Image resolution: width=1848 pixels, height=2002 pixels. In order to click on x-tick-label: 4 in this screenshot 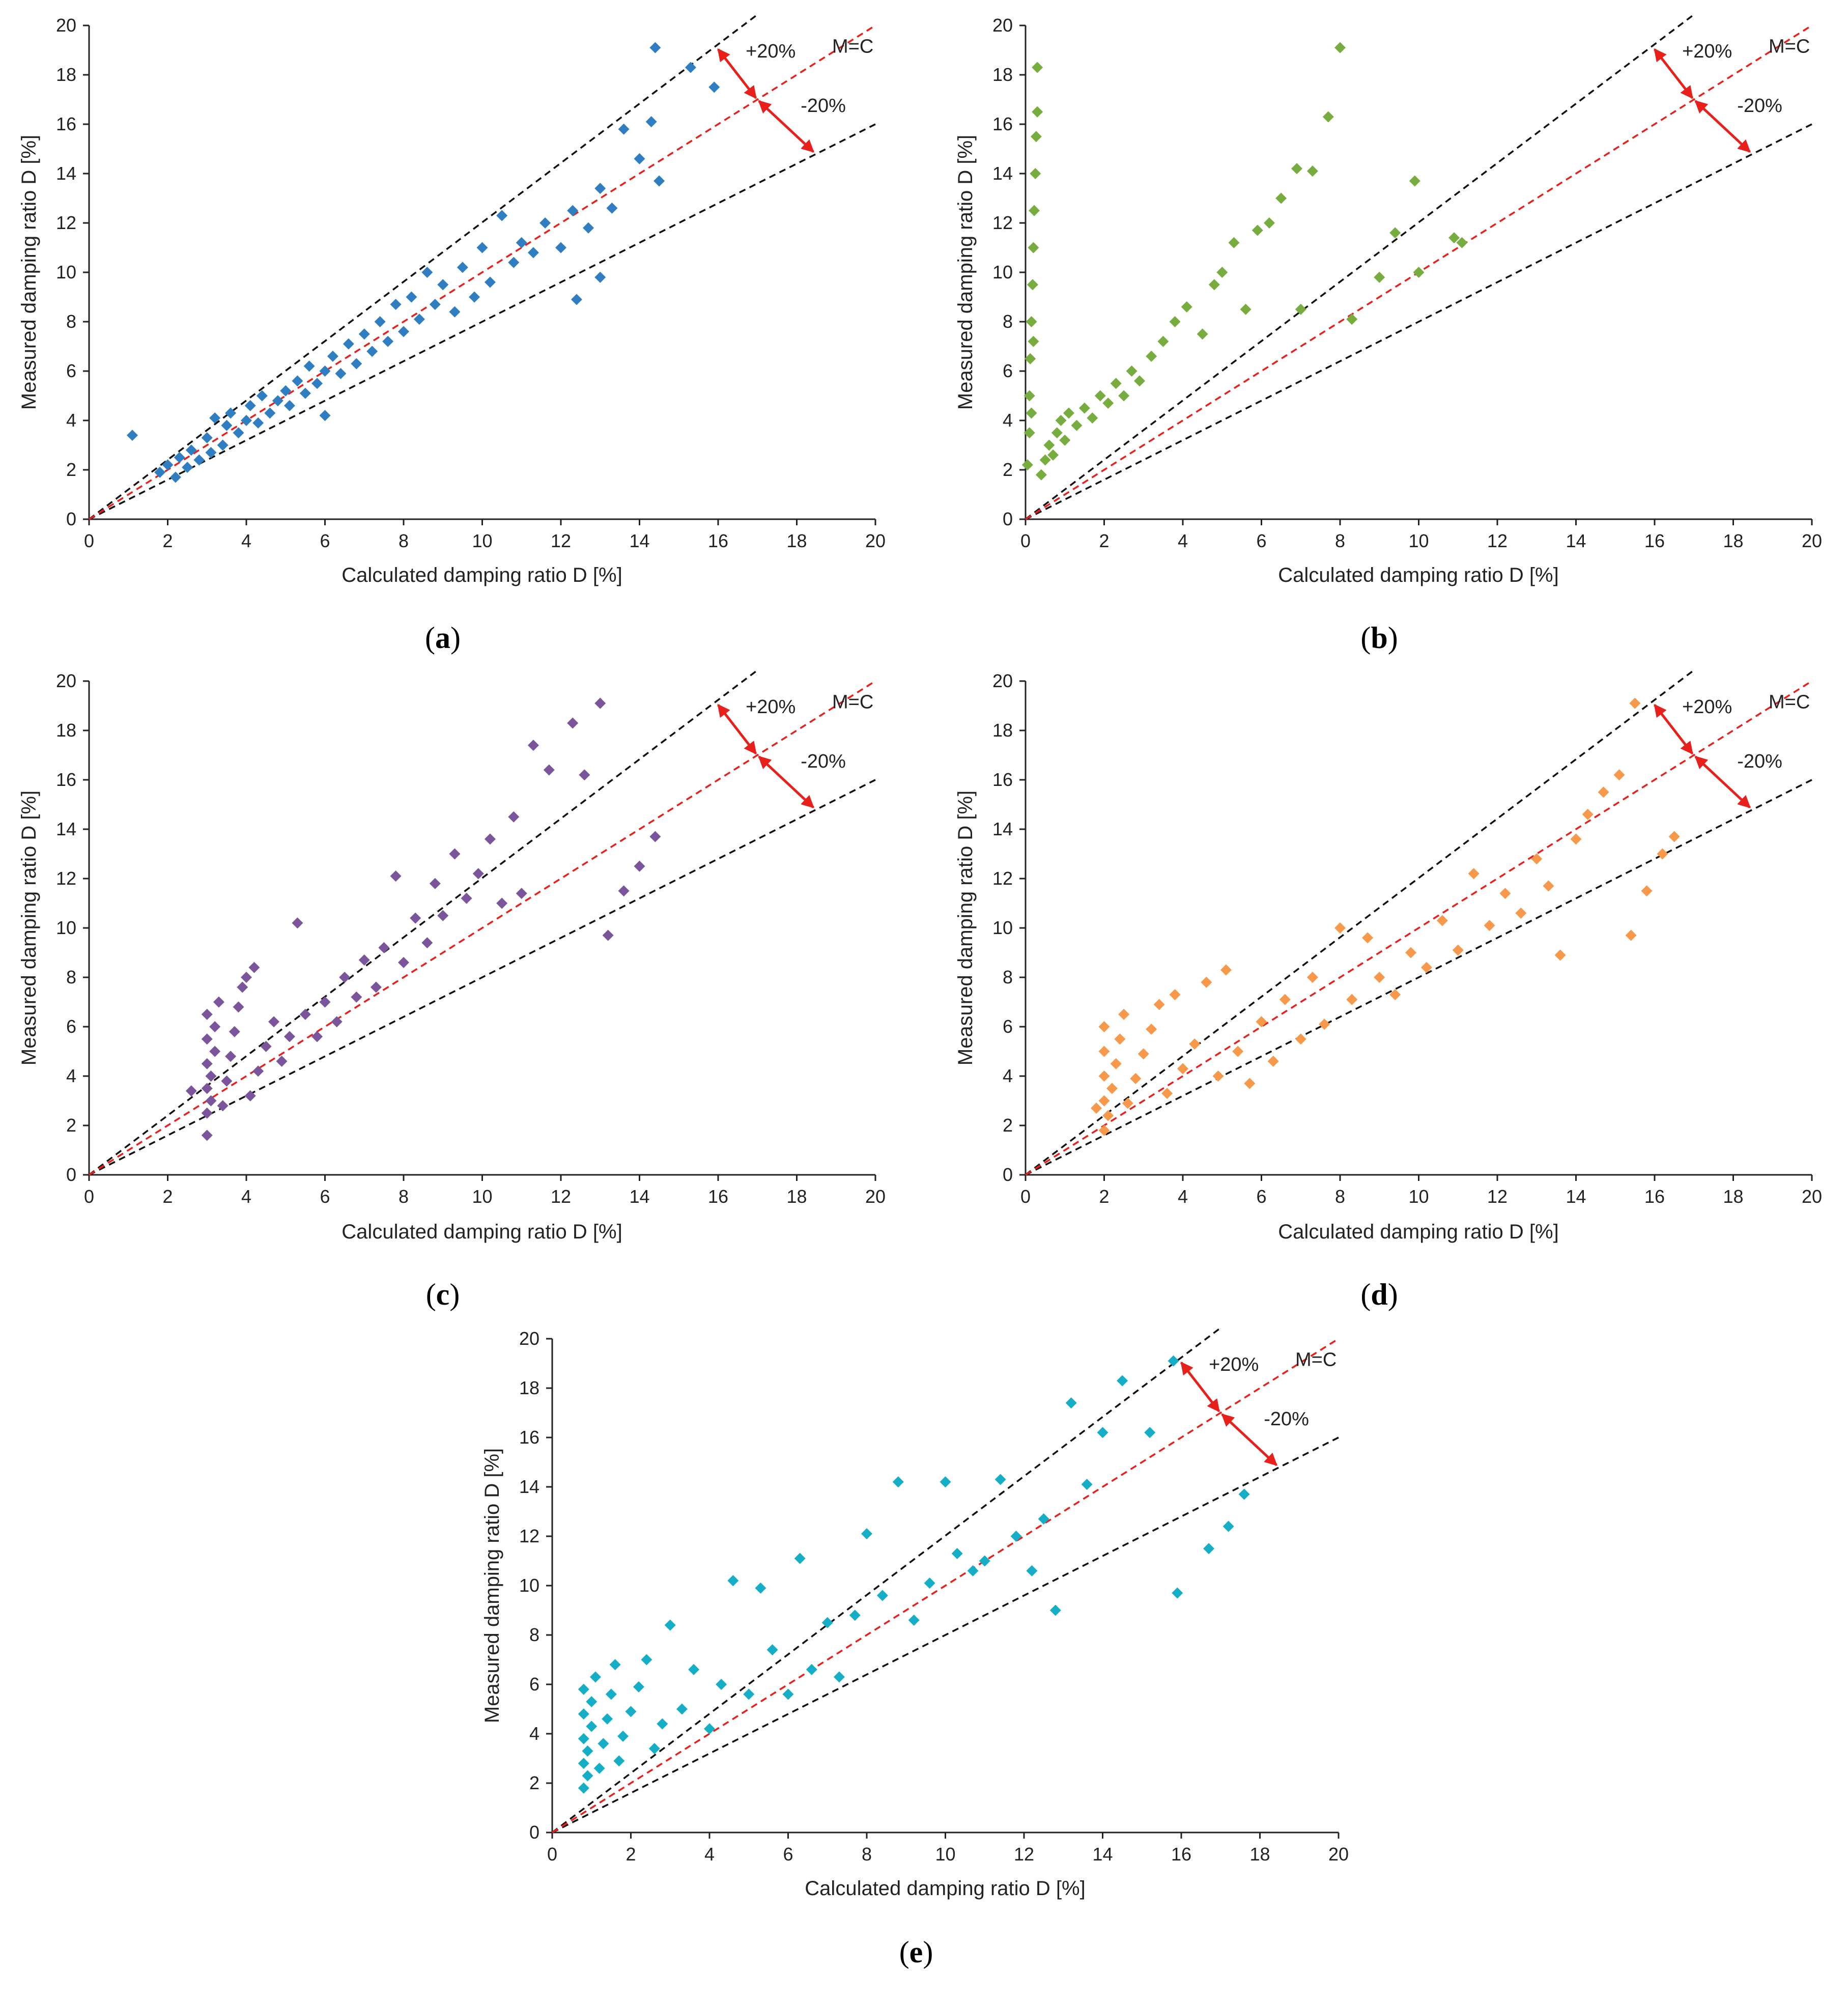, I will do `click(1183, 540)`.